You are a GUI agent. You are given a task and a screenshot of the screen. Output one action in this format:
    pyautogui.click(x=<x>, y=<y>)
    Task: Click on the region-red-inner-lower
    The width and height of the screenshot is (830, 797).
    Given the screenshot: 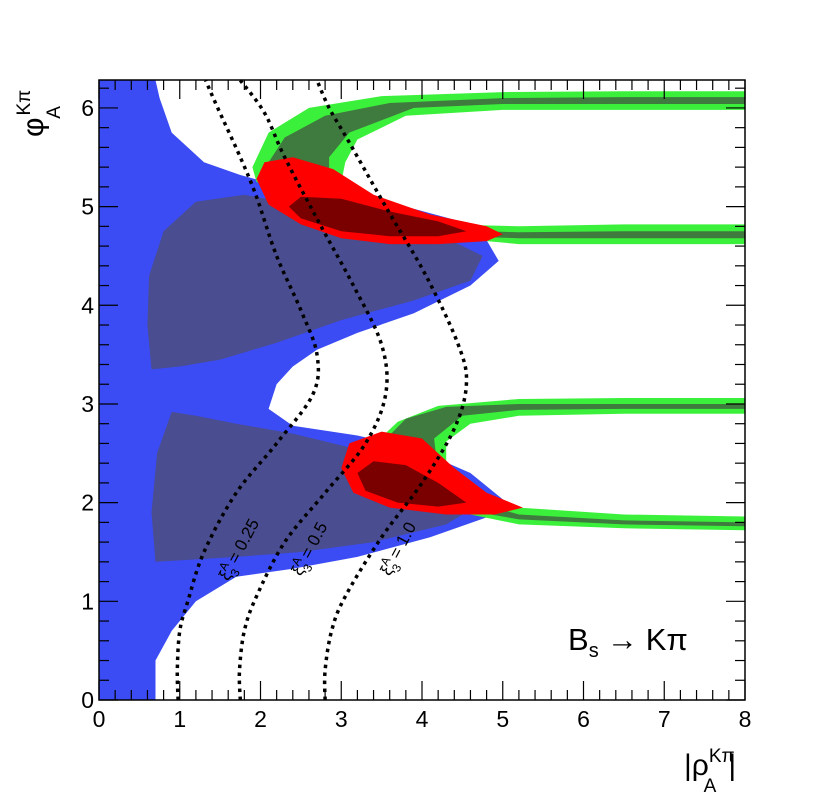 What is the action you would take?
    pyautogui.click(x=412, y=484)
    